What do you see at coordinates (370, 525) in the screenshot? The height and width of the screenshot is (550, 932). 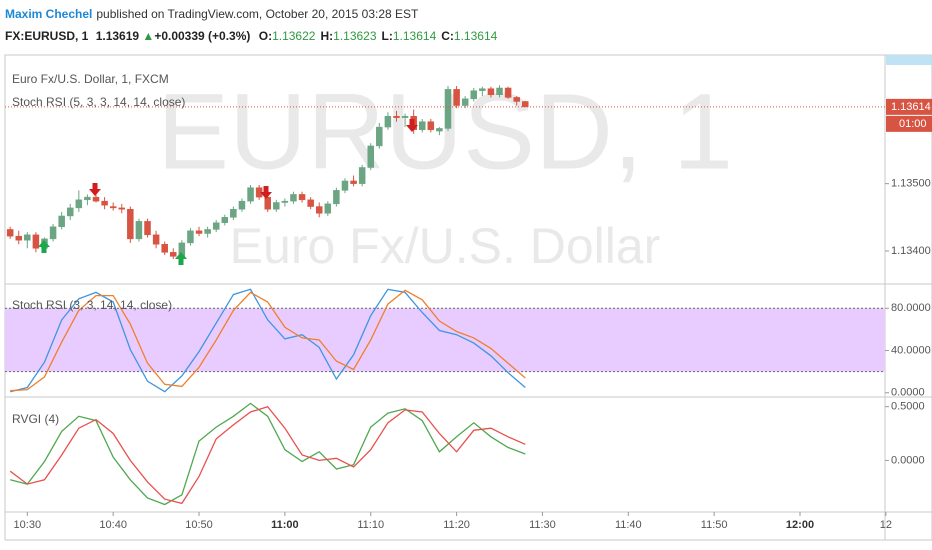 I see `x-tick-label: 11:10` at bounding box center [370, 525].